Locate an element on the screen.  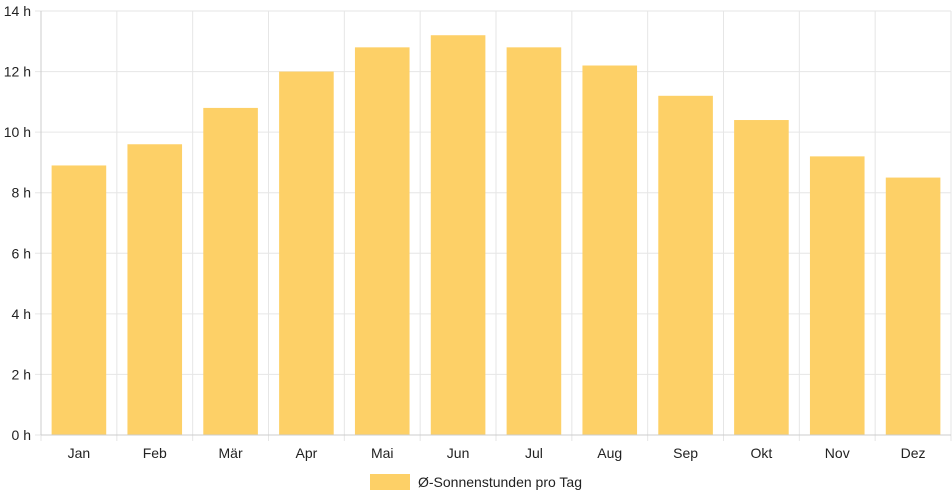
y-tick-label: 8 h is located at coordinates (21, 193).